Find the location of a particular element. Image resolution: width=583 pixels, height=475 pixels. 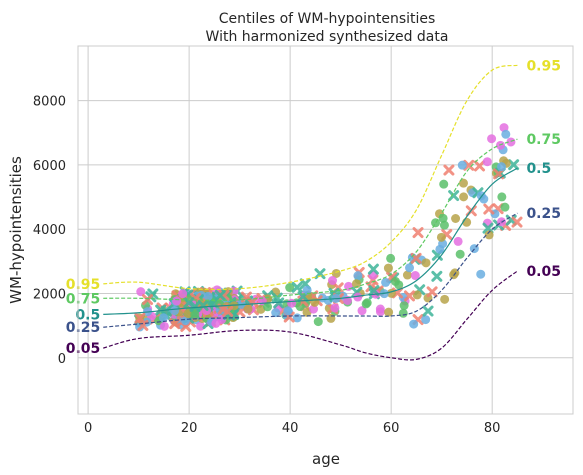

centile-label-left: 0.05 is located at coordinates (83, 349).